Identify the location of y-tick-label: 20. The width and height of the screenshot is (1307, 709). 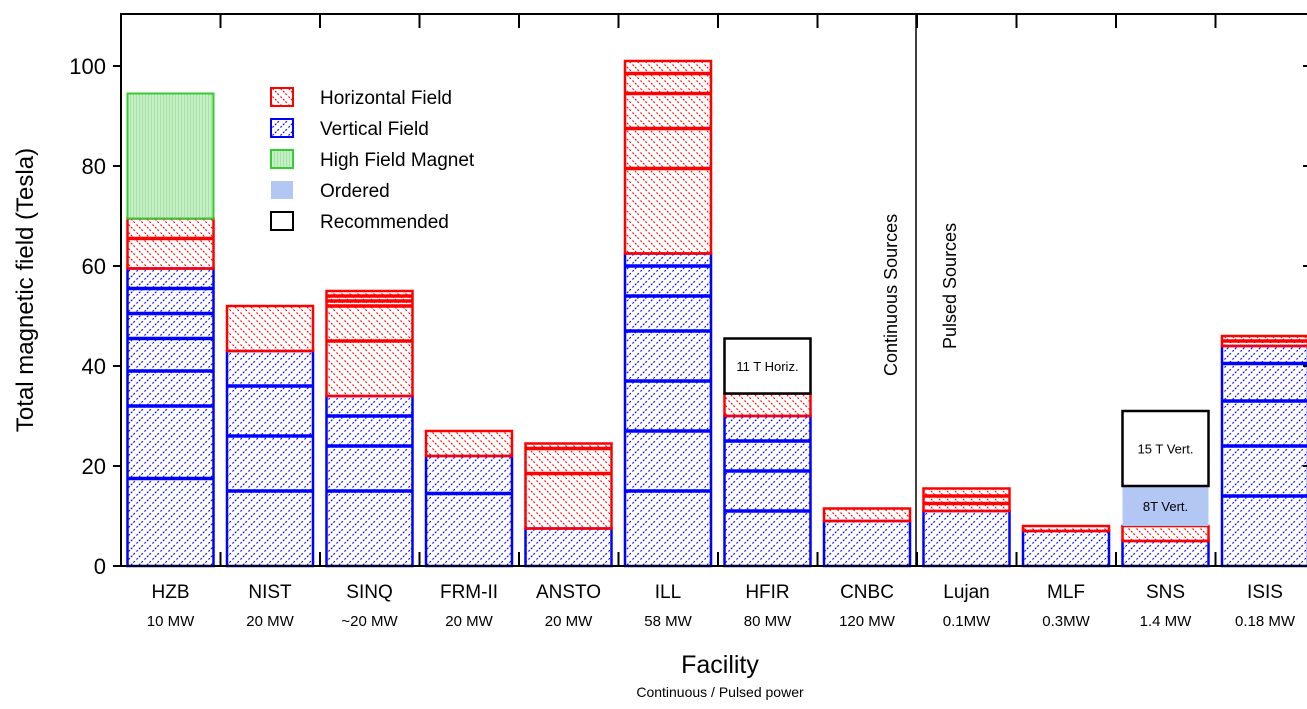
(94, 466).